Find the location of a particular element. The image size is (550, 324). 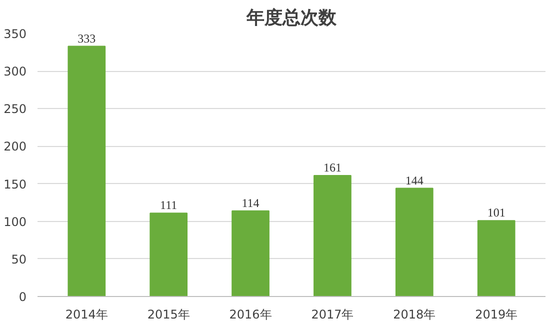

x-tick-label: 2018年 is located at coordinates (414, 315).